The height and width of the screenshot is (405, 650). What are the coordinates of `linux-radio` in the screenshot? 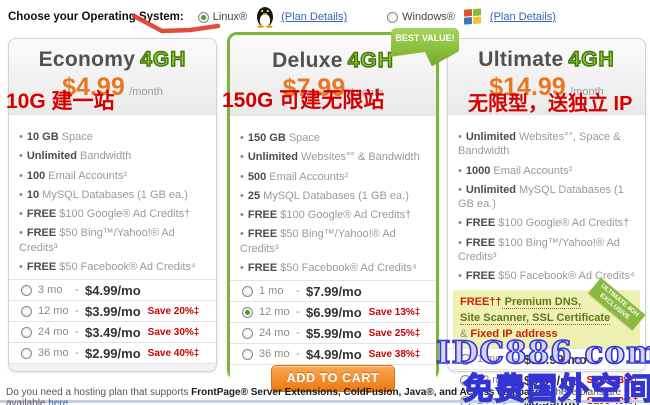 It's located at (203, 17).